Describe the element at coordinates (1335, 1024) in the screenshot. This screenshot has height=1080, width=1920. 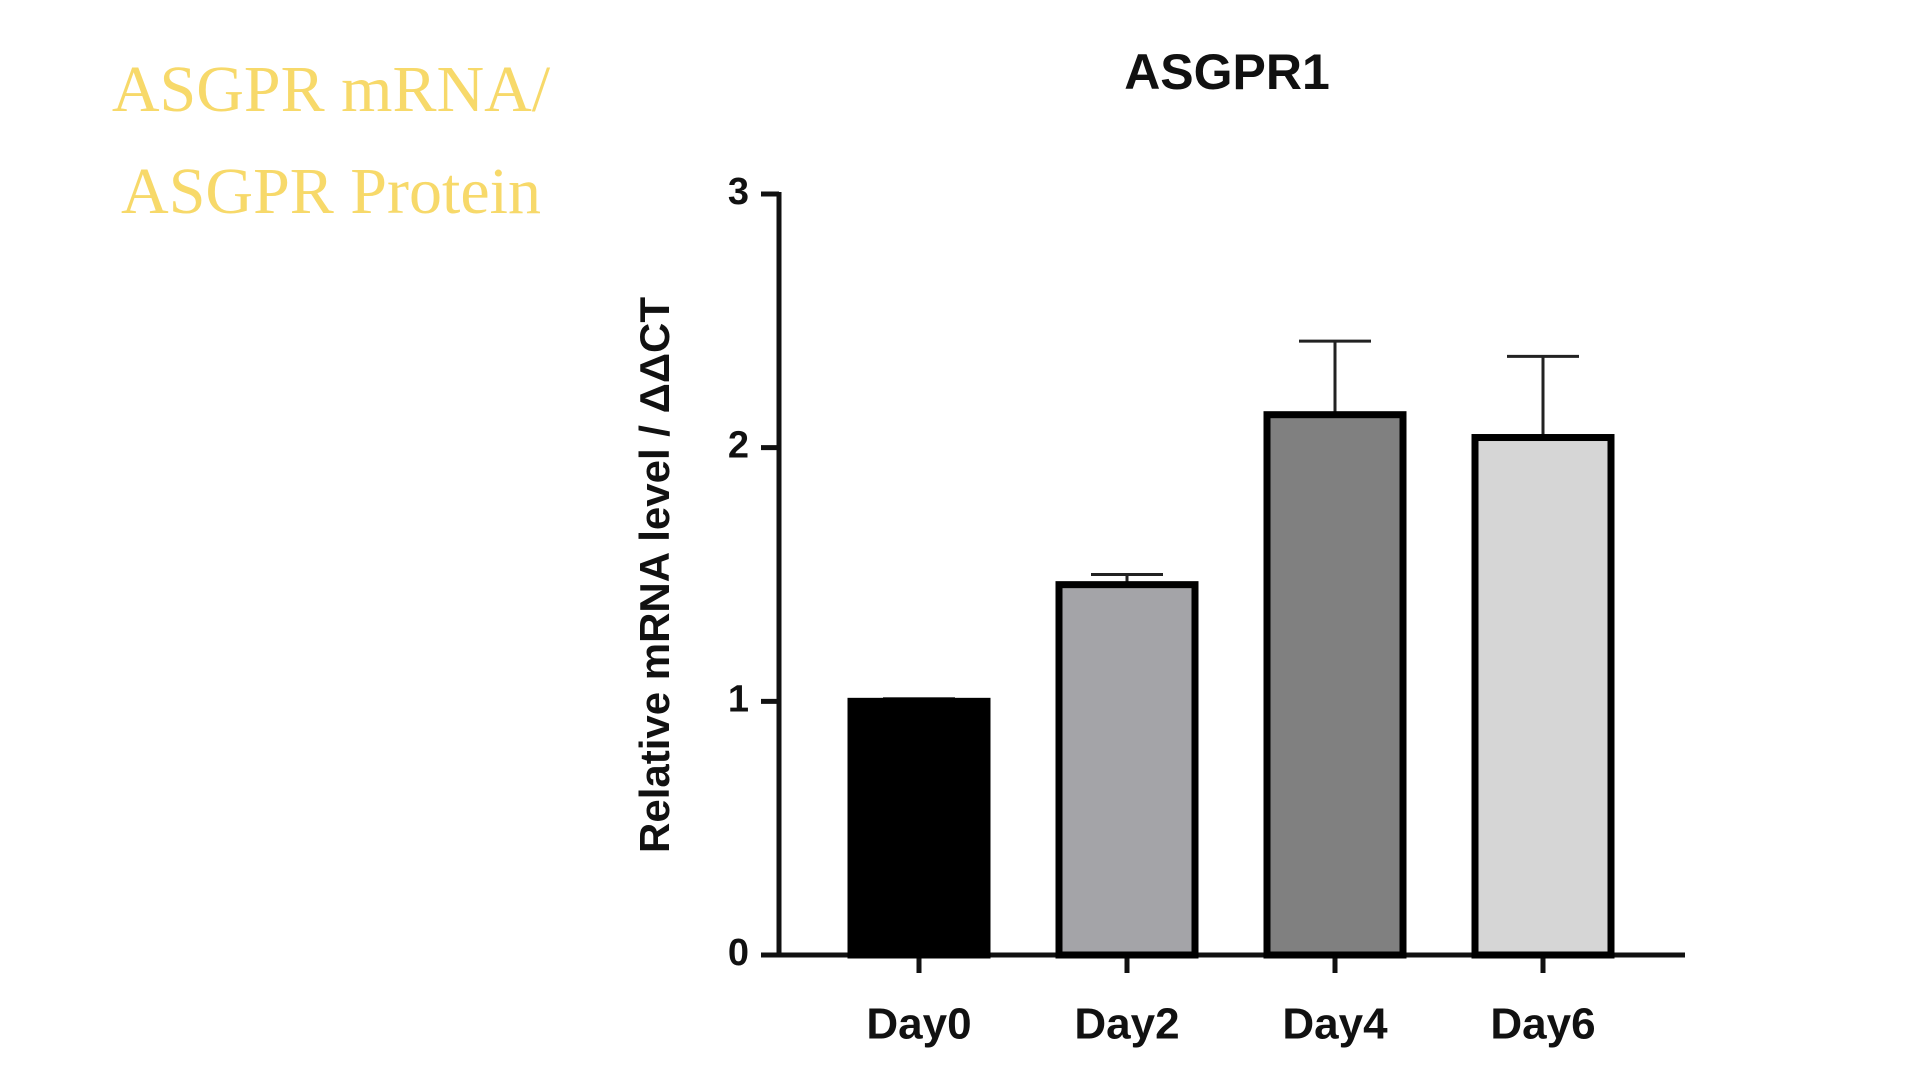
I see `x-tick-label: Day4` at that location.